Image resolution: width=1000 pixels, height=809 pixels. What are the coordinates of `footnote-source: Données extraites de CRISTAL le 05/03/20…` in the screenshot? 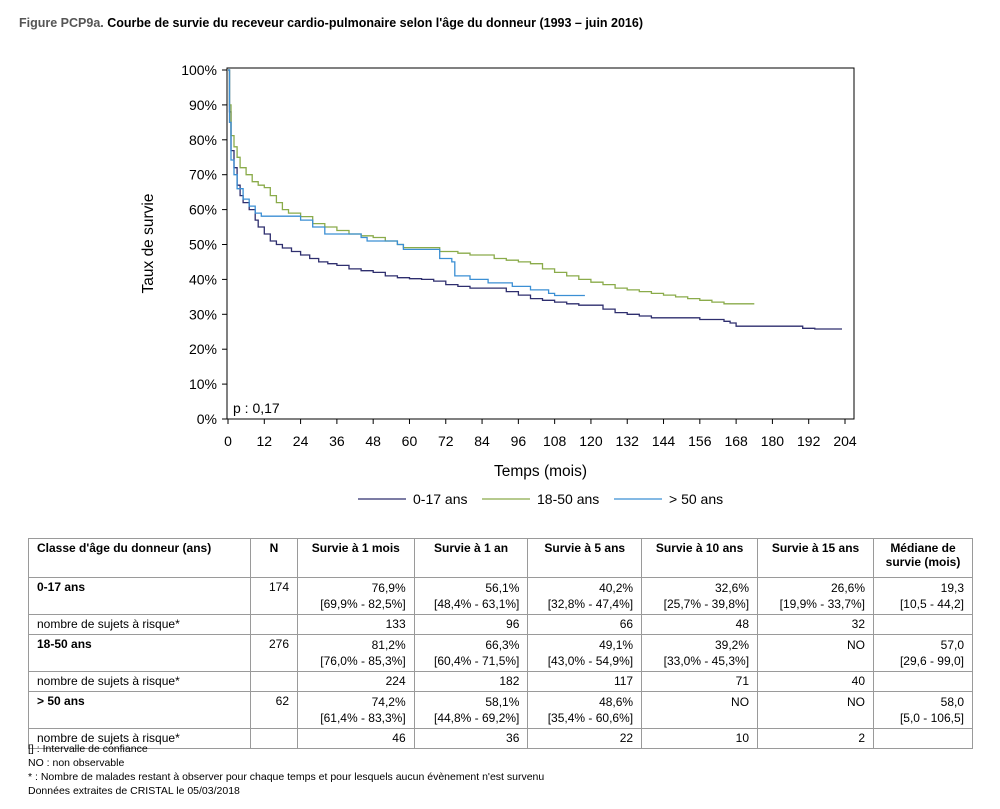 It's located at (134, 791).